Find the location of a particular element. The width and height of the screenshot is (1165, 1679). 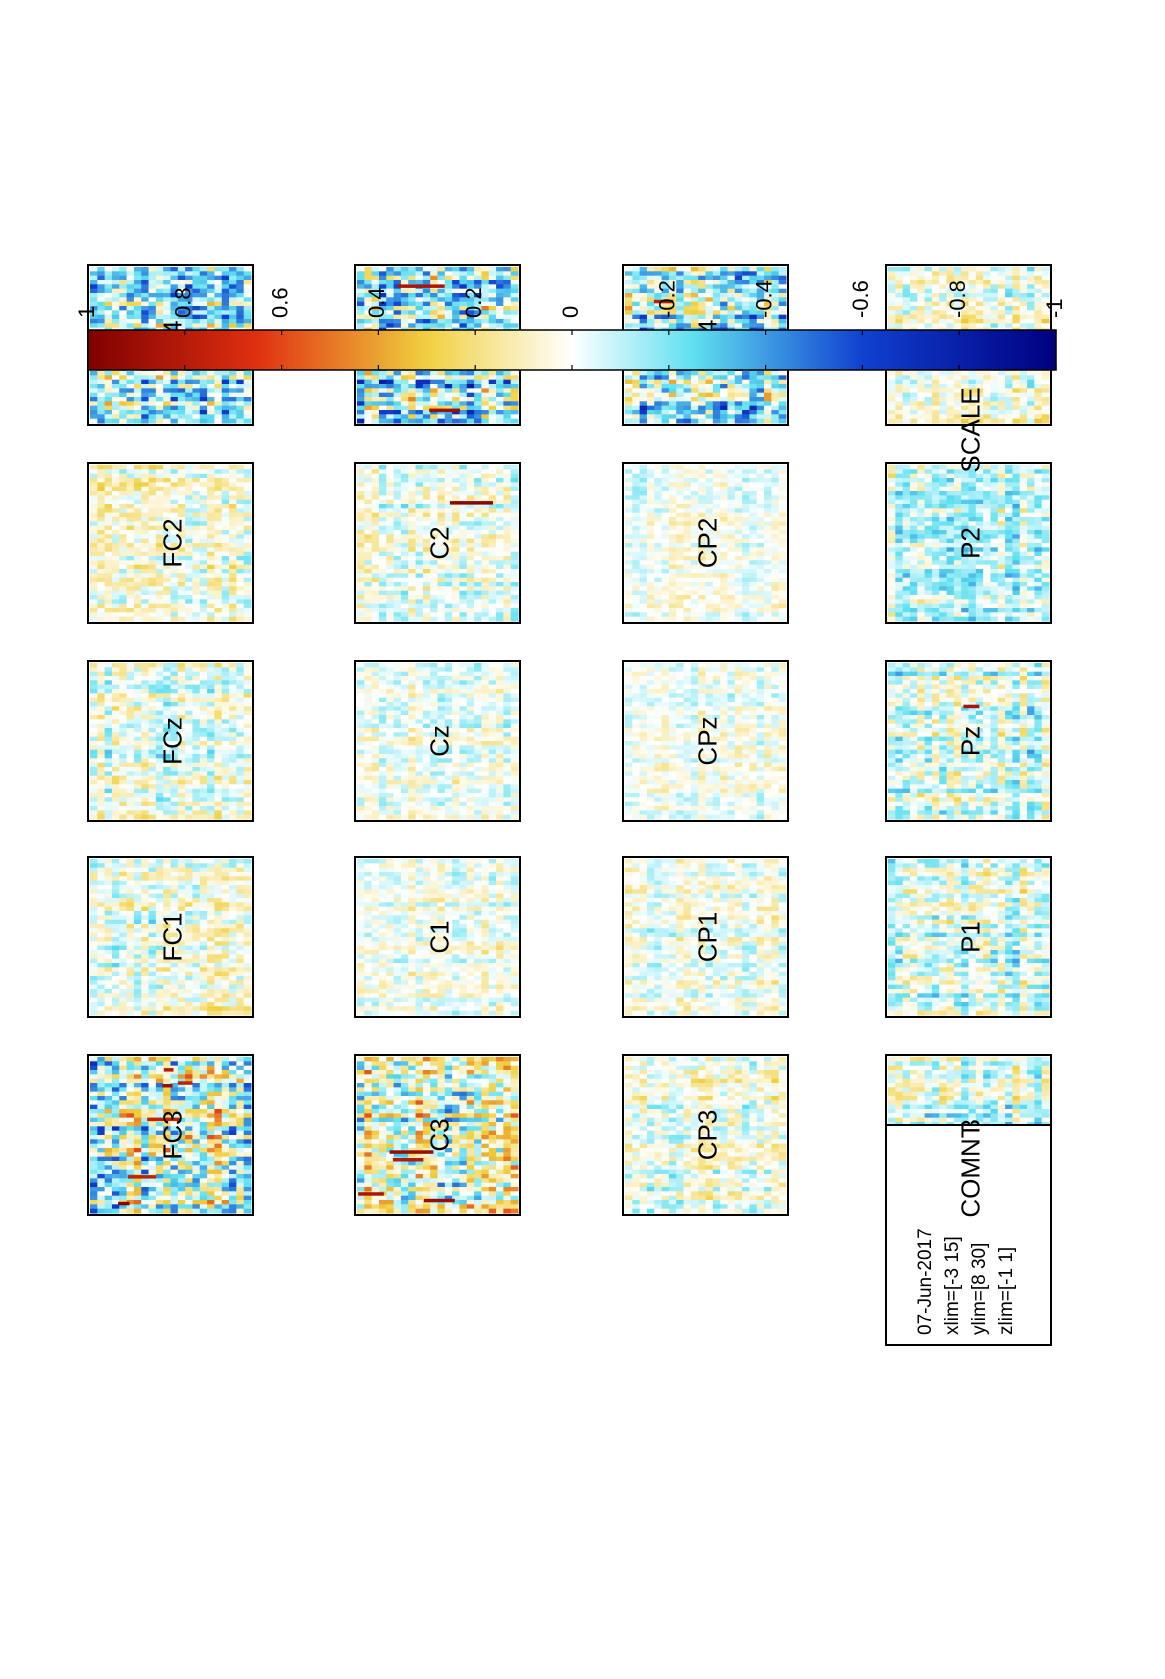

colorbar-tick-label: 0.8 is located at coordinates (183, 302).